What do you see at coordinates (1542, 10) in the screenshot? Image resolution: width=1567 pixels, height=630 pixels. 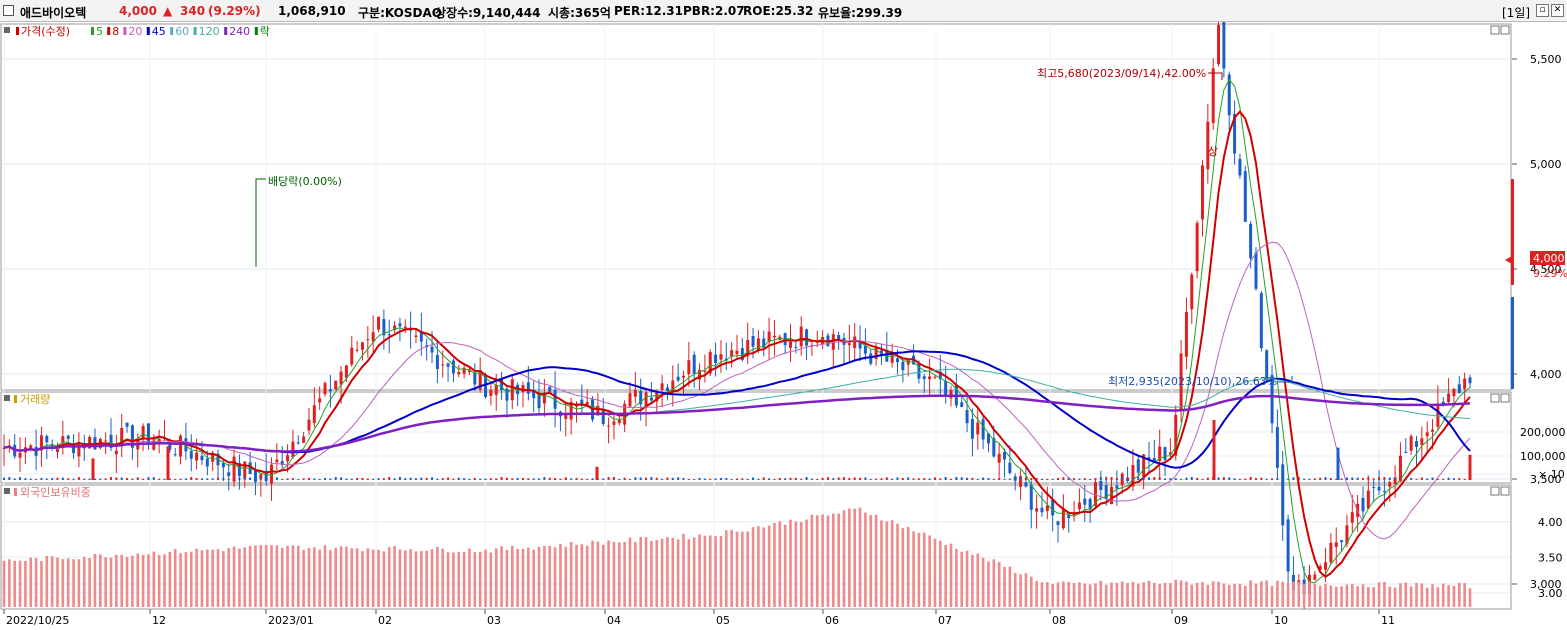 I see `minimize-icon: ▫` at bounding box center [1542, 10].